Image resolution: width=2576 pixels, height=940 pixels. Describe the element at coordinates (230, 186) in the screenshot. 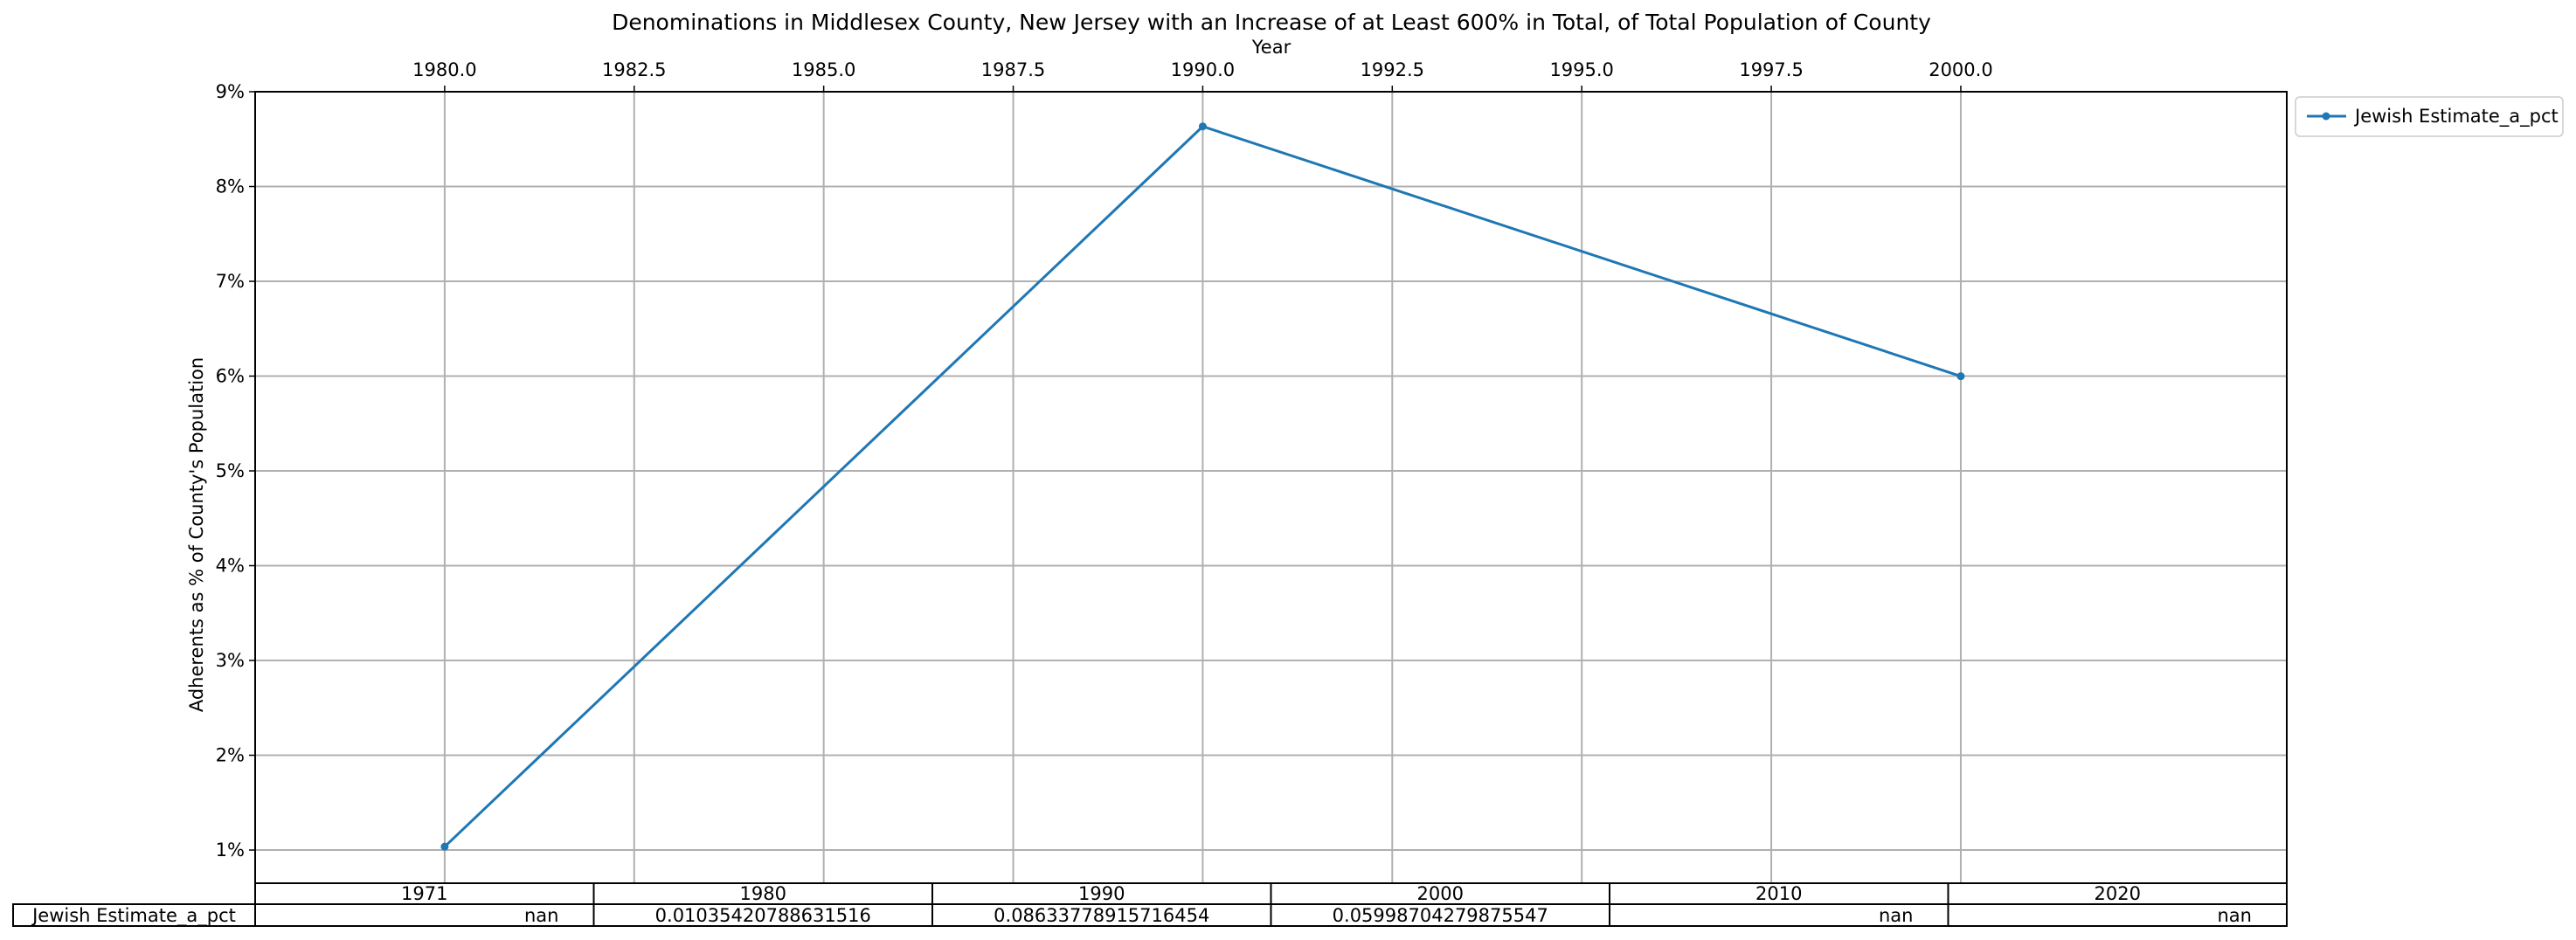

I see `y-tick-label: 8%` at that location.